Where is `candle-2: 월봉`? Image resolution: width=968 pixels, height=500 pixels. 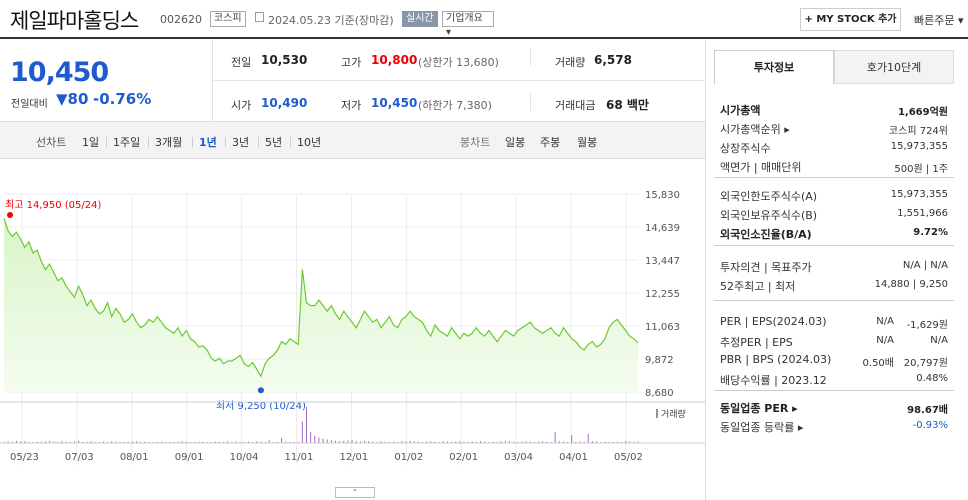 candle-2: 월봉 is located at coordinates (587, 142).